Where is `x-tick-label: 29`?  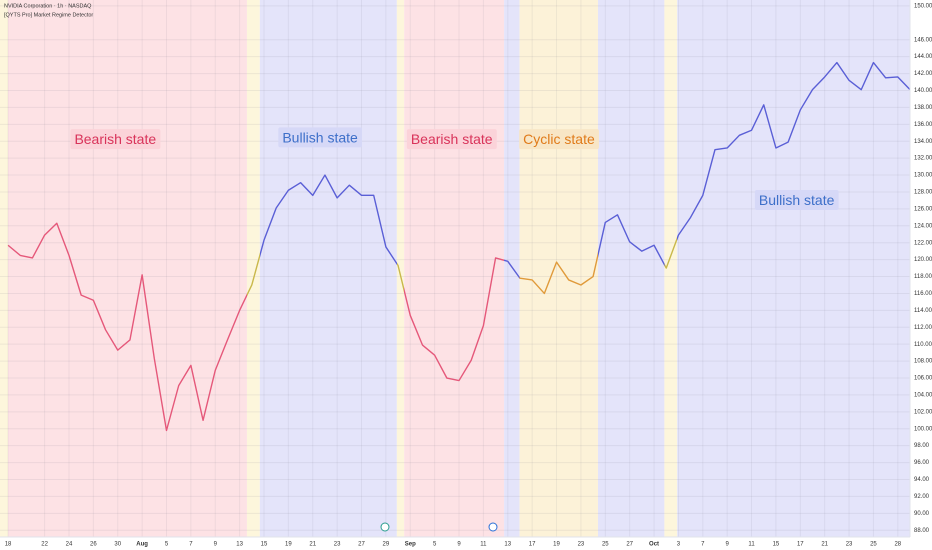 x-tick-label: 29 is located at coordinates (386, 545).